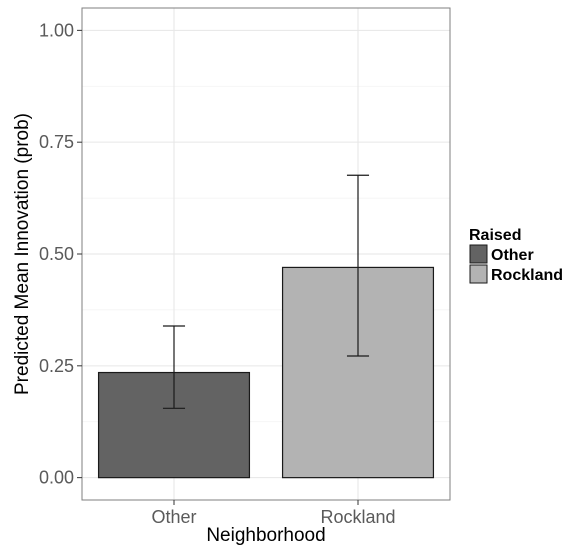 The height and width of the screenshot is (548, 574). What do you see at coordinates (265, 535) in the screenshot?
I see `x-axis-title: Neighborhood` at bounding box center [265, 535].